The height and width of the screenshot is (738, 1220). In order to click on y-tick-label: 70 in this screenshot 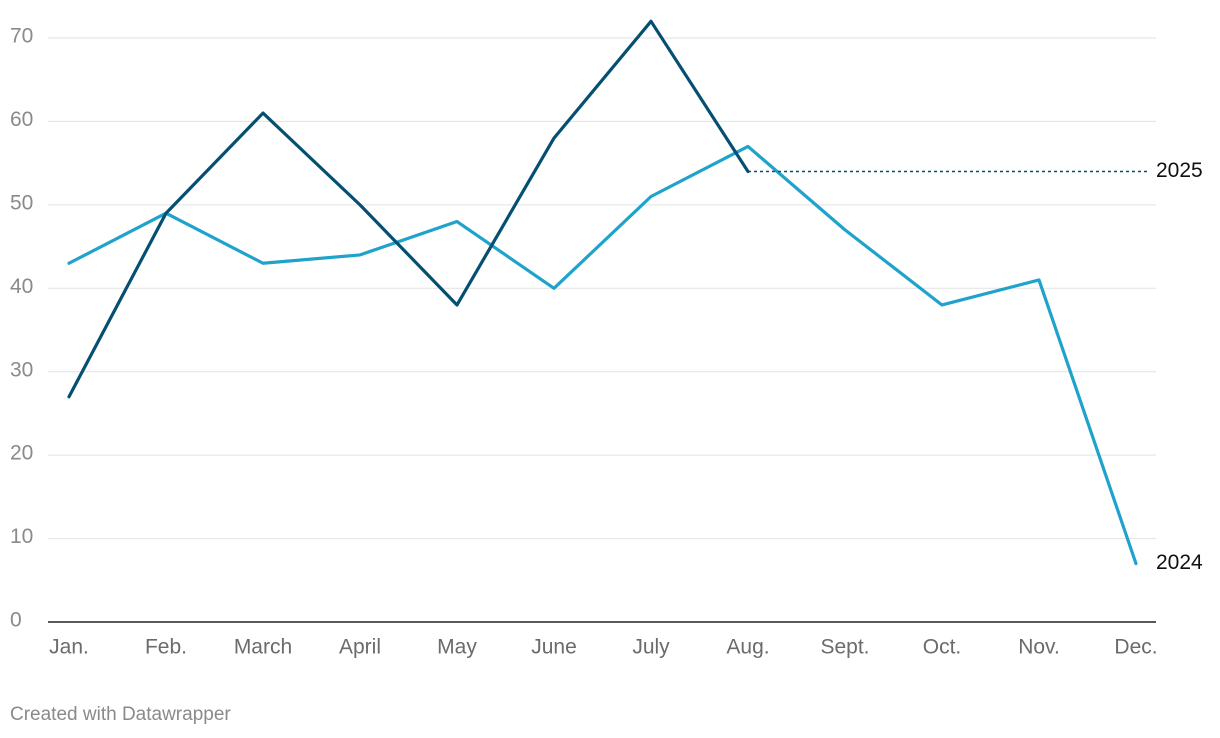, I will do `click(21, 36)`.